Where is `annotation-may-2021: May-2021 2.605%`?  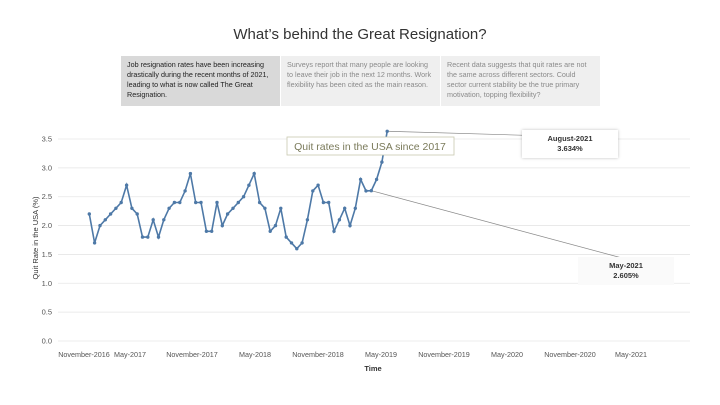 annotation-may-2021: May-2021 2.605% is located at coordinates (626, 271).